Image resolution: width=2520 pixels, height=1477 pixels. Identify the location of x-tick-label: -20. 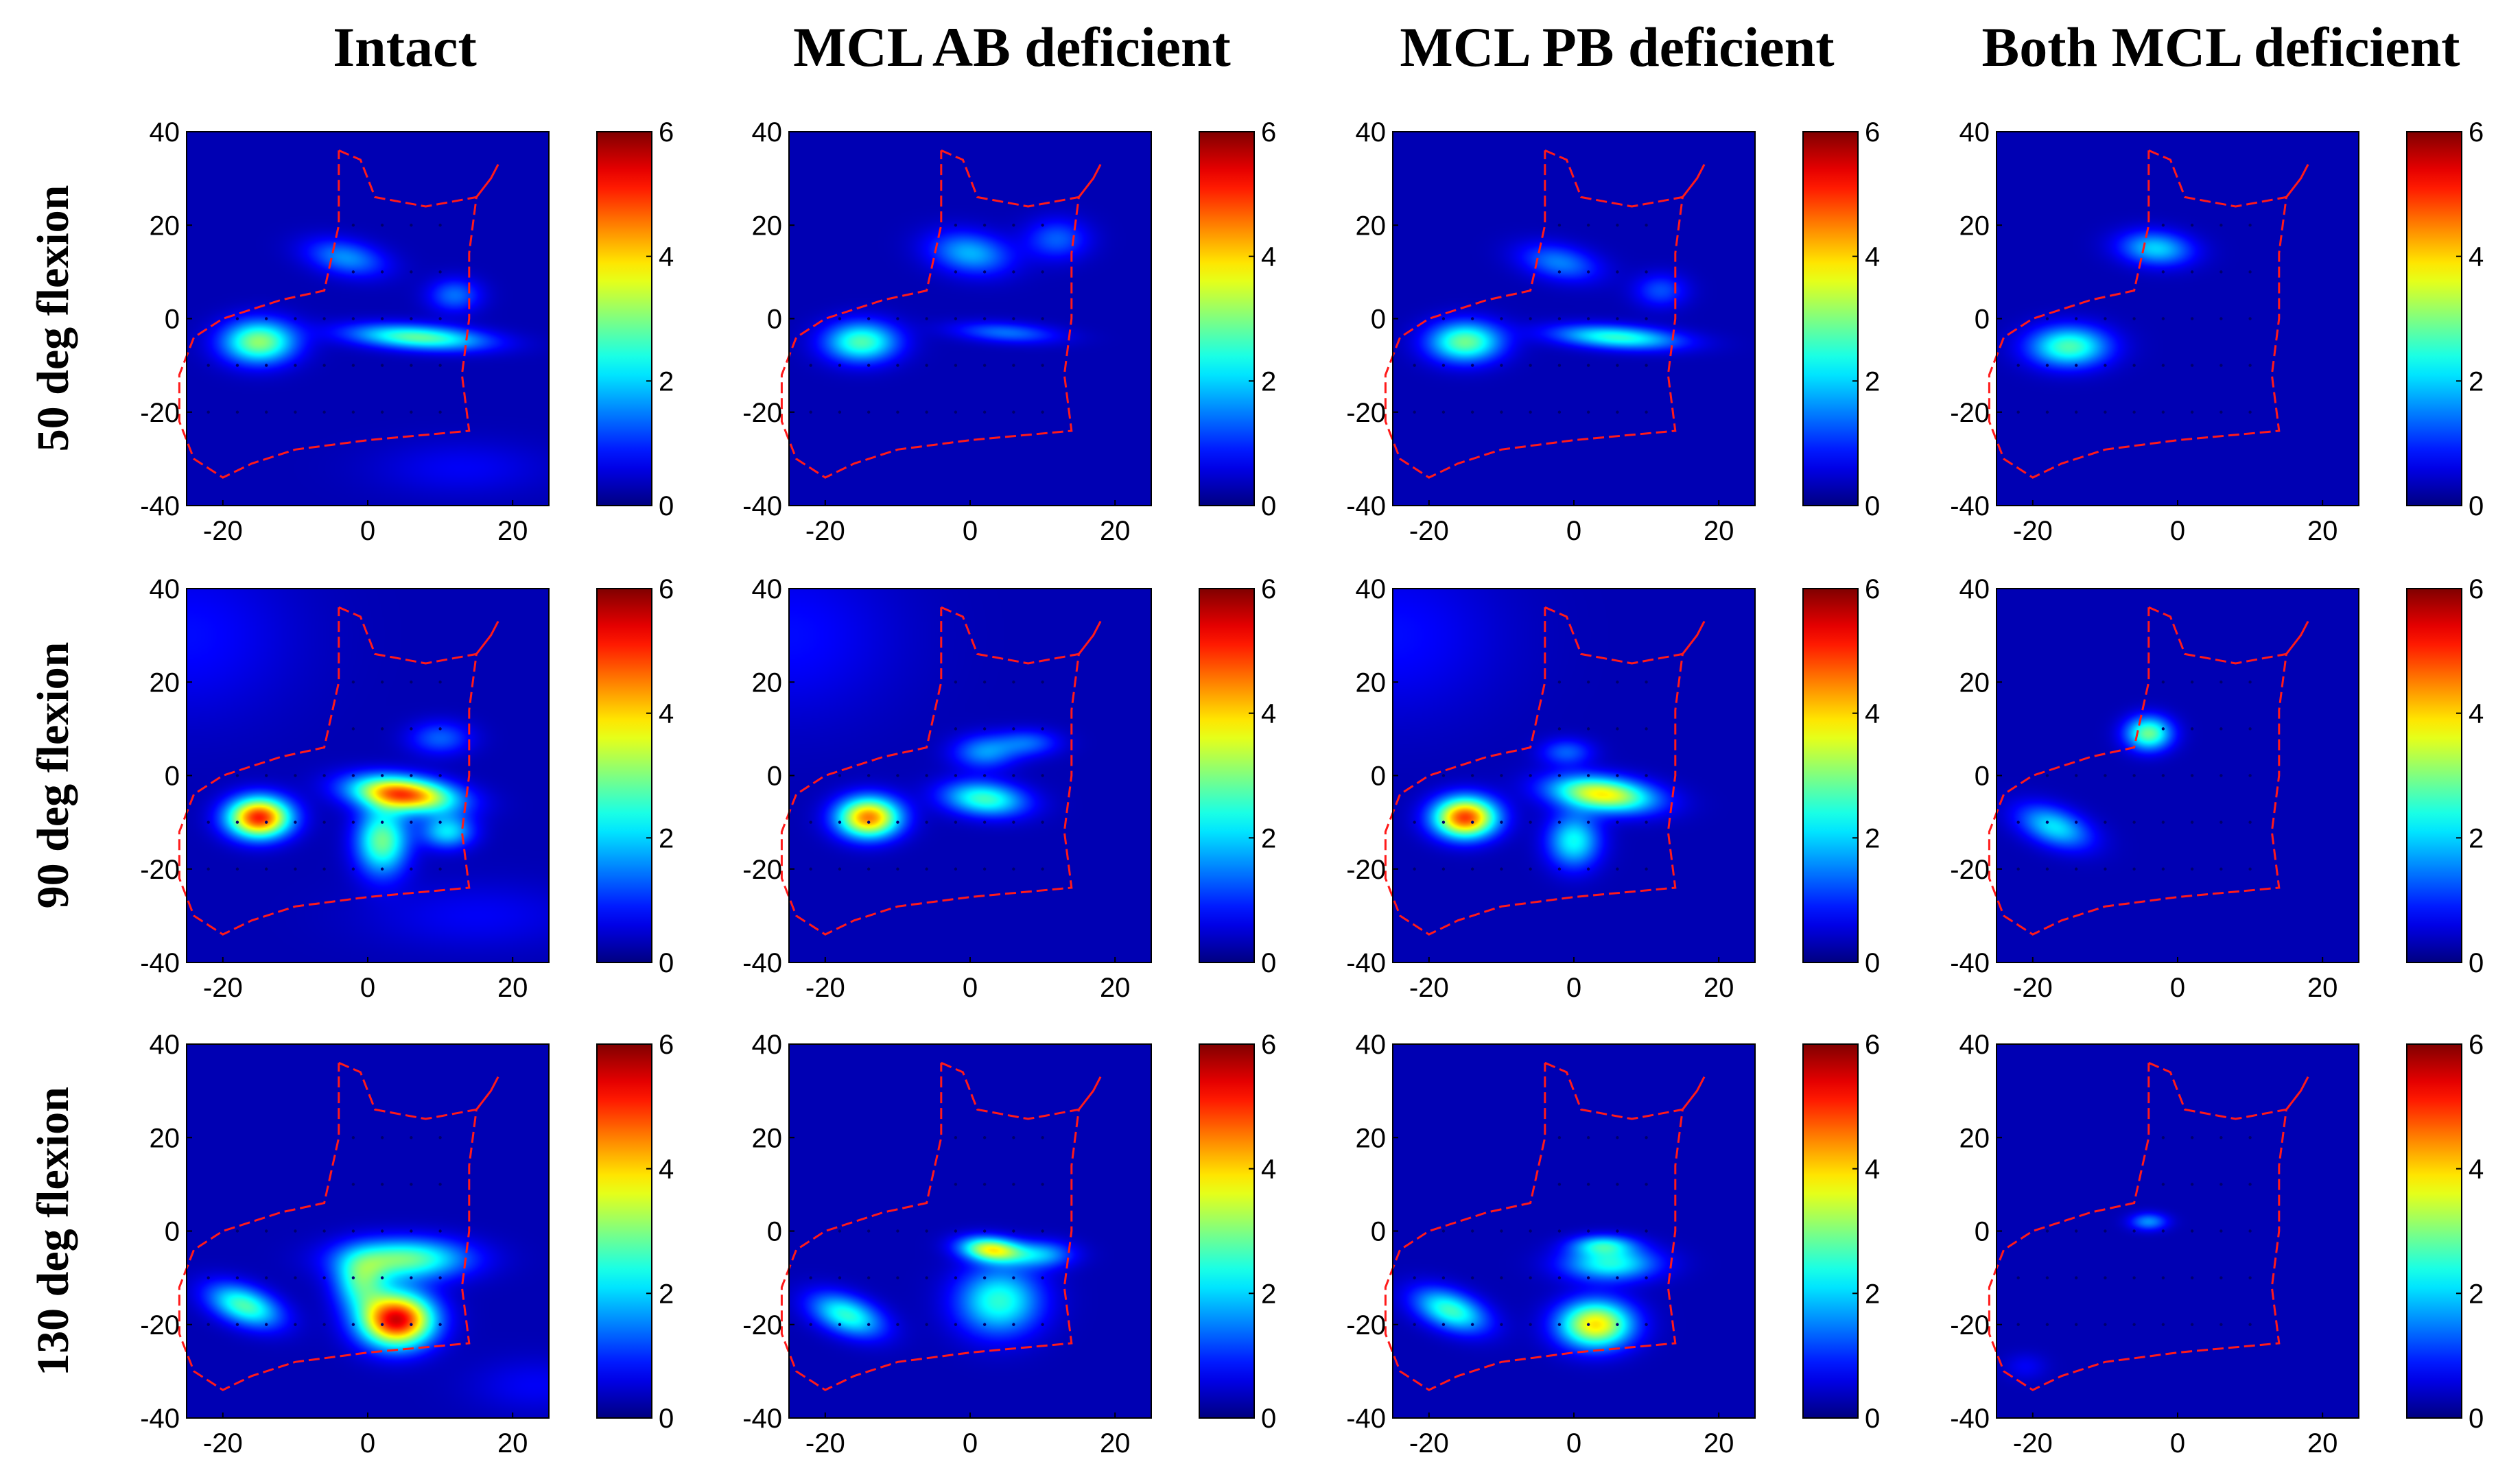
(223, 988).